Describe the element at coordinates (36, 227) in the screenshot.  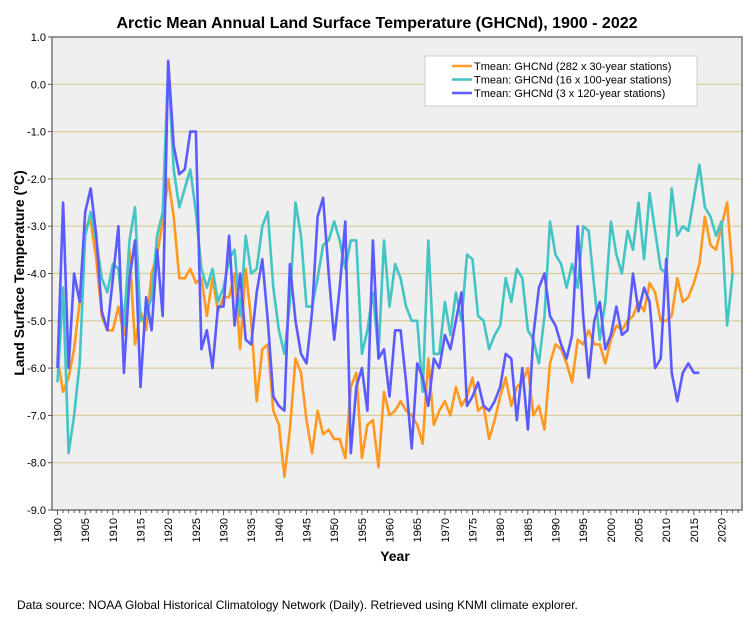
I see `y-tick-label: -3.0` at that location.